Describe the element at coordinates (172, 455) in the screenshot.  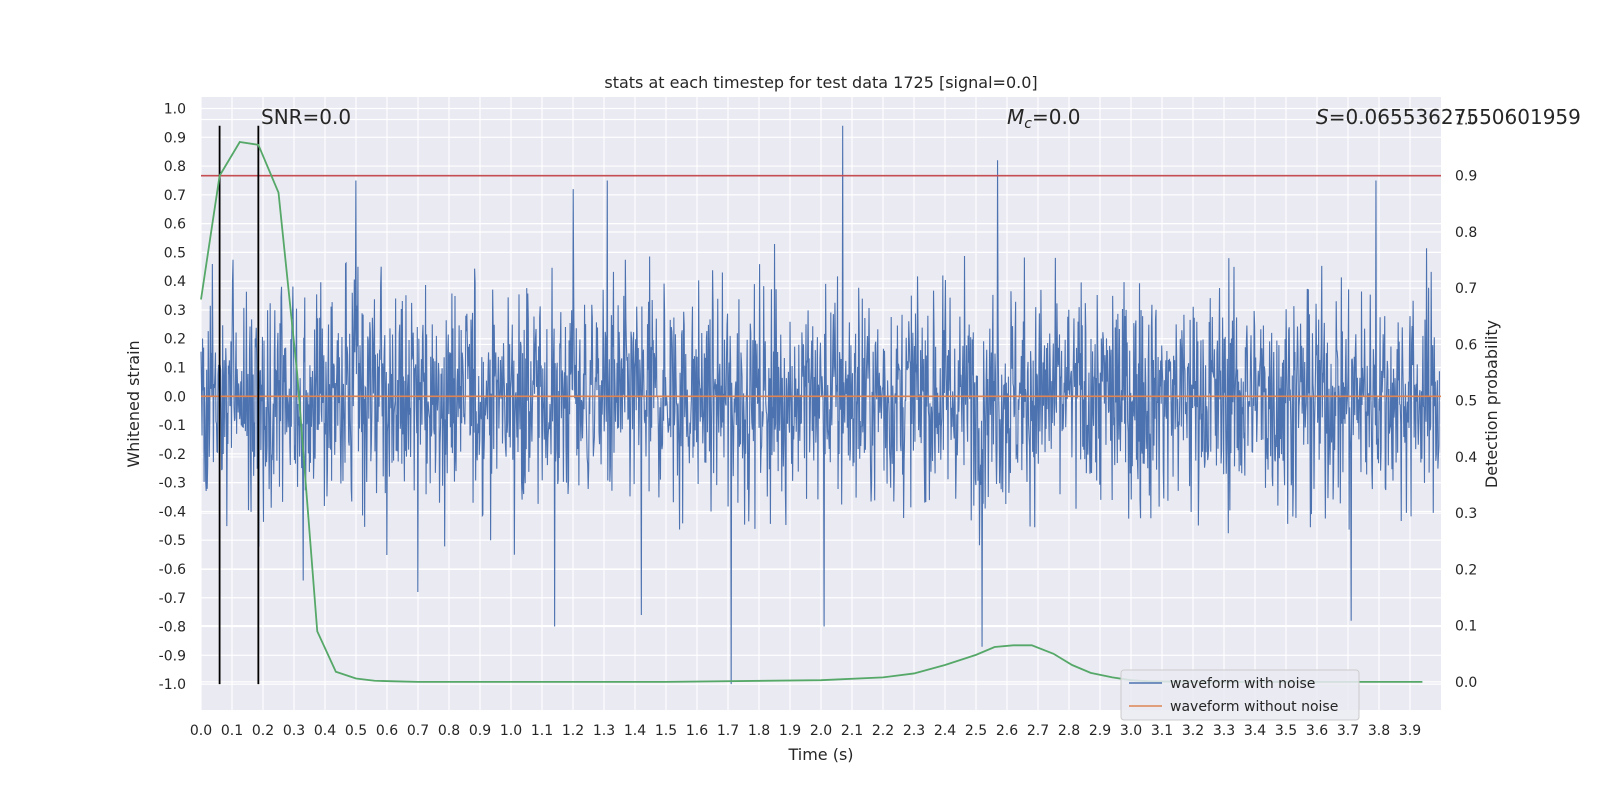
I see `y-tick-label-12: -0.2` at that location.